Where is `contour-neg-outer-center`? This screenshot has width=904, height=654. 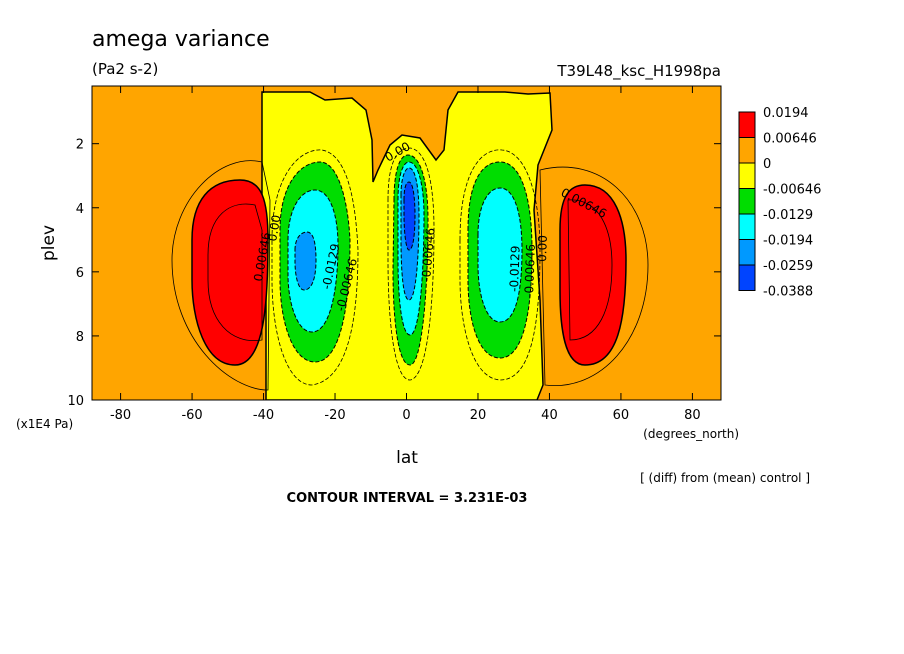 contour-neg-outer-center is located at coordinates (411, 264).